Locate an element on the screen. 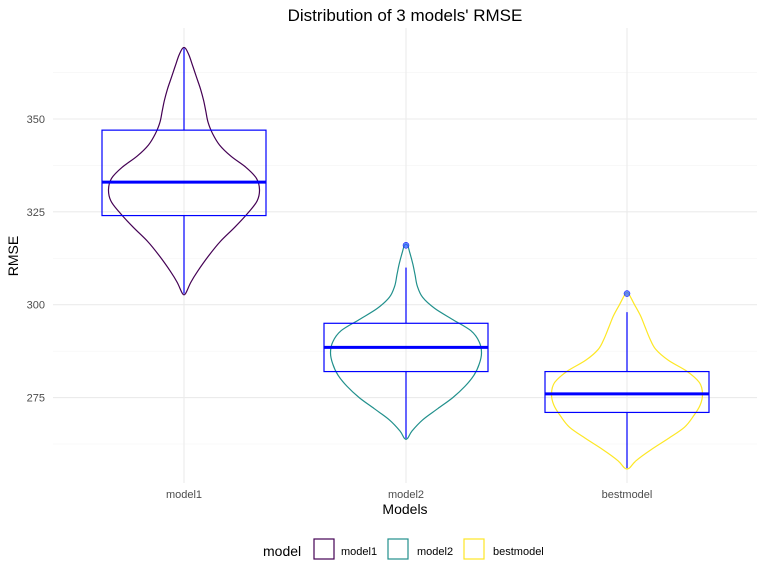 The image size is (768, 576). x-tick-labels: model1 model2 bestmodel is located at coordinates (409, 495).